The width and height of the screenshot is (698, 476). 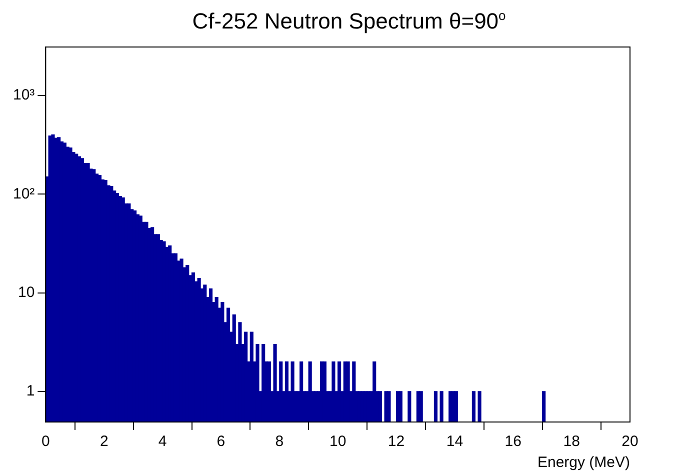 What do you see at coordinates (104, 441) in the screenshot?
I see `x-tick-label: 2` at bounding box center [104, 441].